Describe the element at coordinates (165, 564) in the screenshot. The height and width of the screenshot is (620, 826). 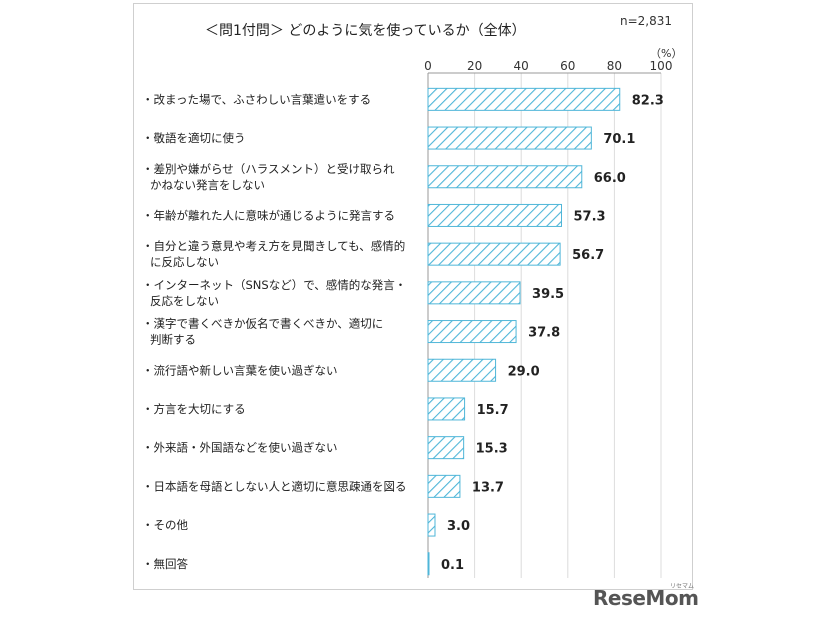
I see `category-label: ・無回答` at that location.